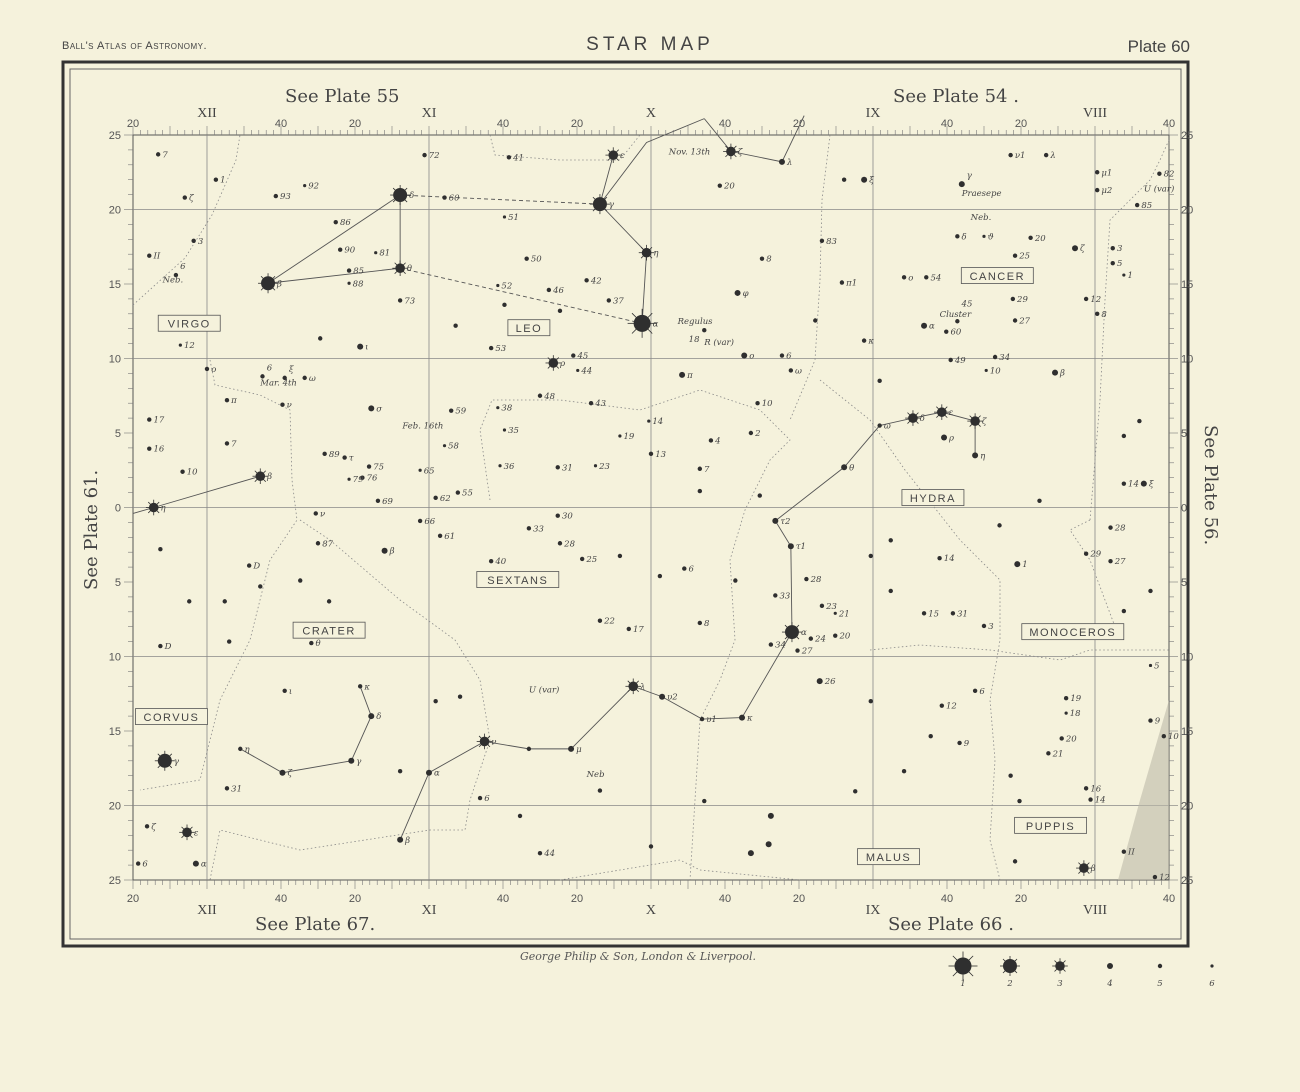 Image resolution: width=1300 pixels, height=1092 pixels. I want to click on star-label: 27, so click(1120, 562).